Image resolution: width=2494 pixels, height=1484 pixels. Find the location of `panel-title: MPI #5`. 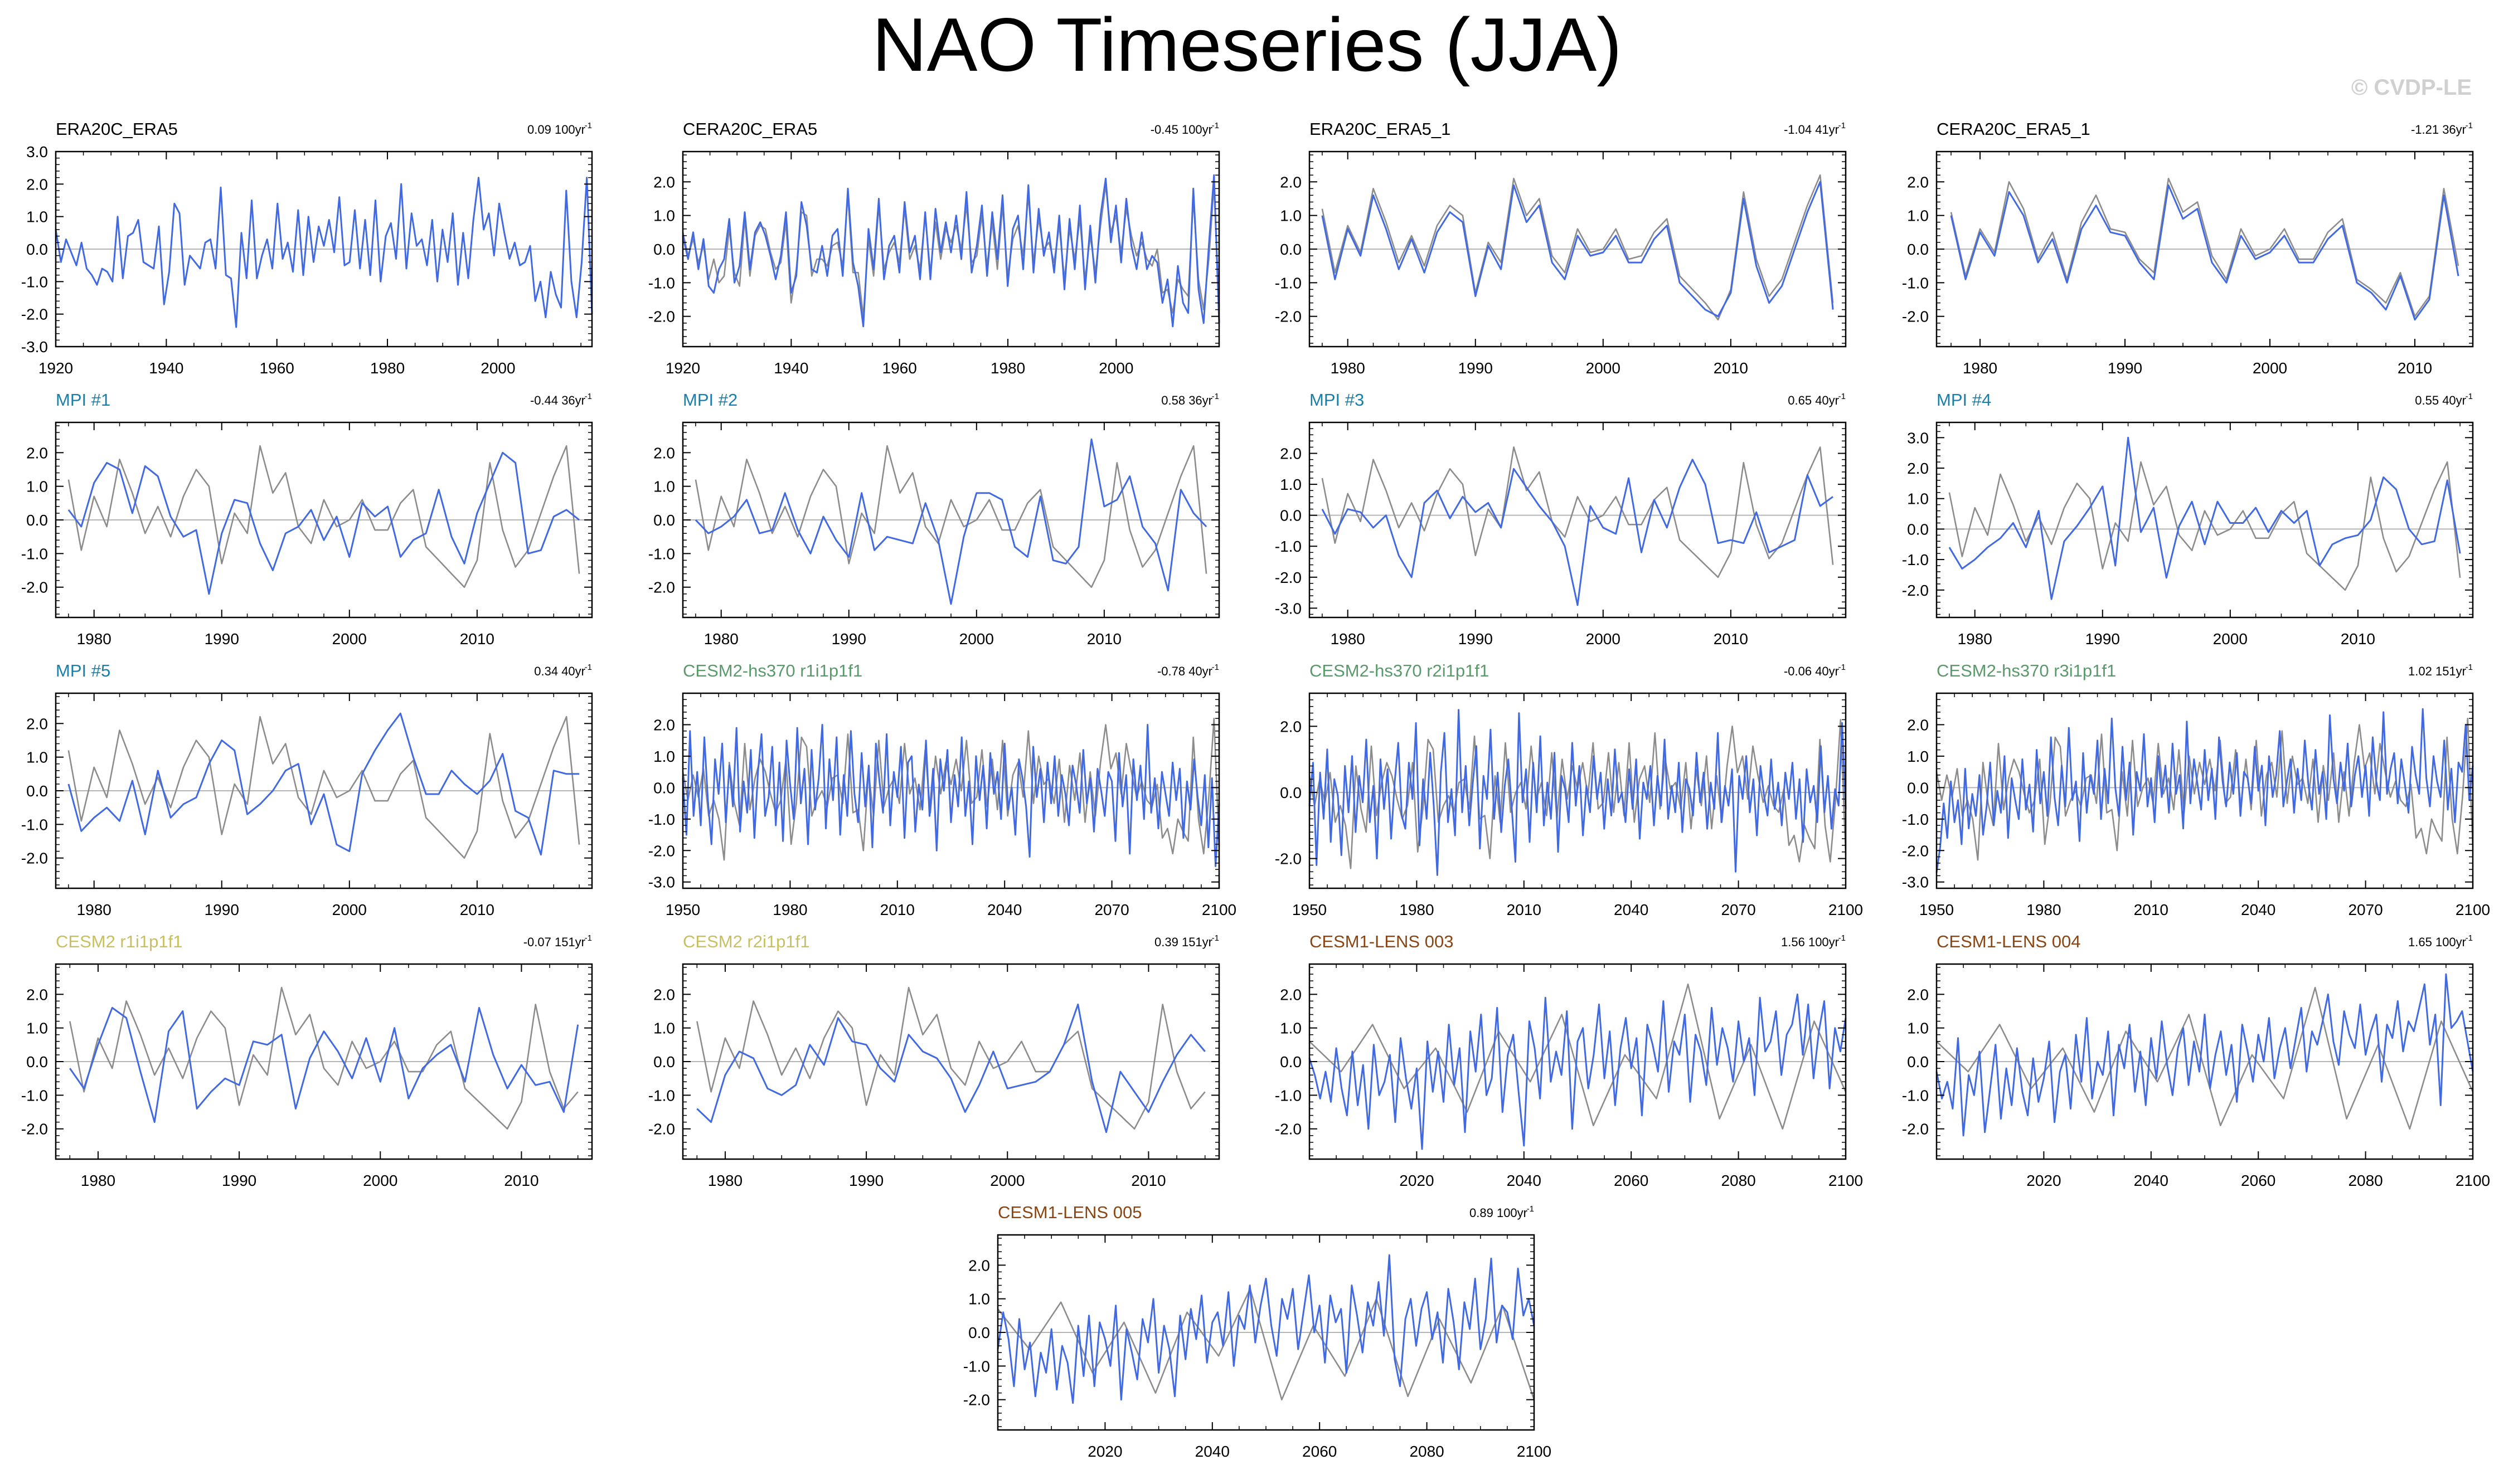

panel-title: MPI #5 is located at coordinates (83, 670).